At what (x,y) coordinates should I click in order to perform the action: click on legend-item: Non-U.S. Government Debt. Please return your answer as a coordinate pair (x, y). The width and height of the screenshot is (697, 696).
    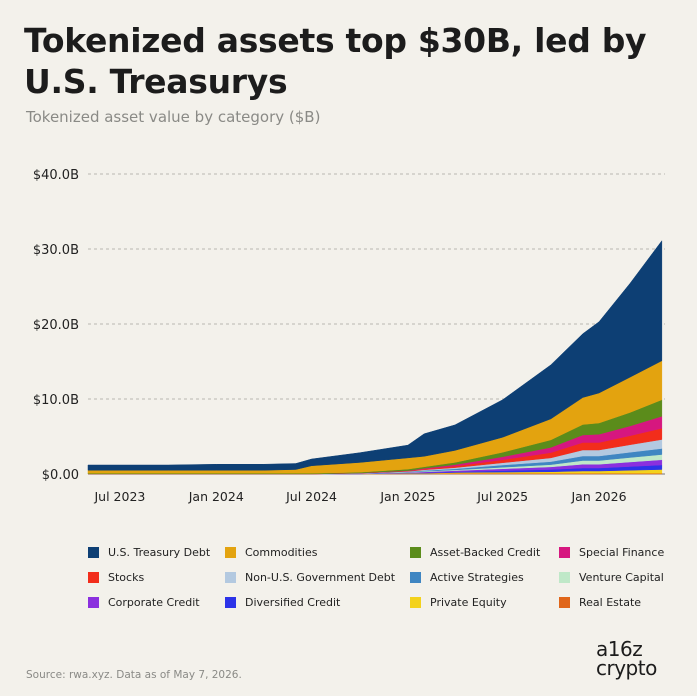
    Looking at the image, I should click on (317, 577).